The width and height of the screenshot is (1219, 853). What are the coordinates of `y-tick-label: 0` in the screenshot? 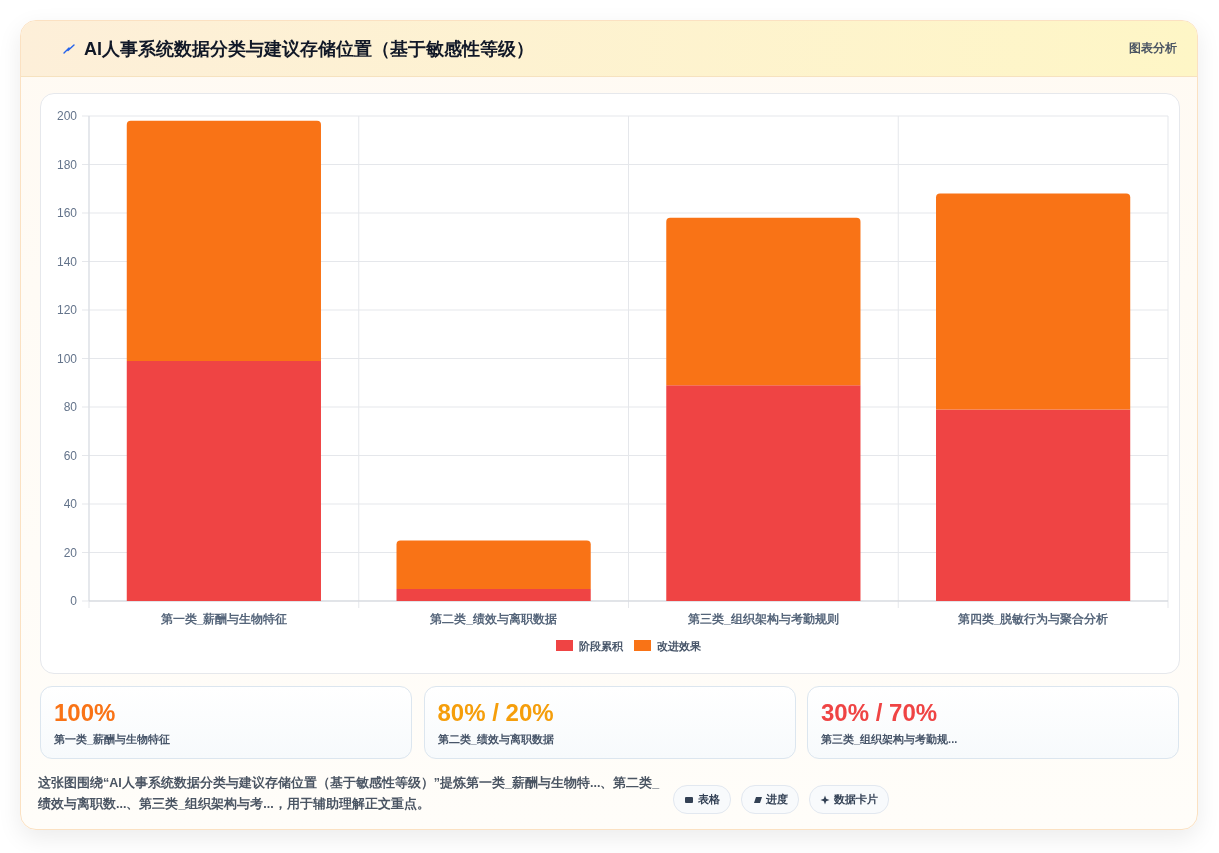 It's located at (74, 601).